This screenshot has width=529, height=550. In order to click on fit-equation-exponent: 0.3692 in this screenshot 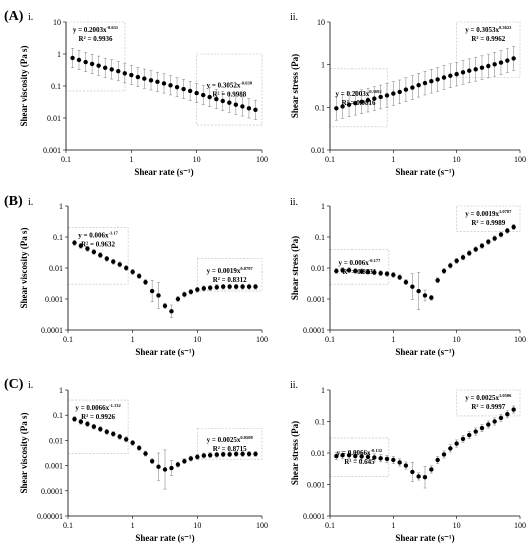, I will do `click(375, 91)`.